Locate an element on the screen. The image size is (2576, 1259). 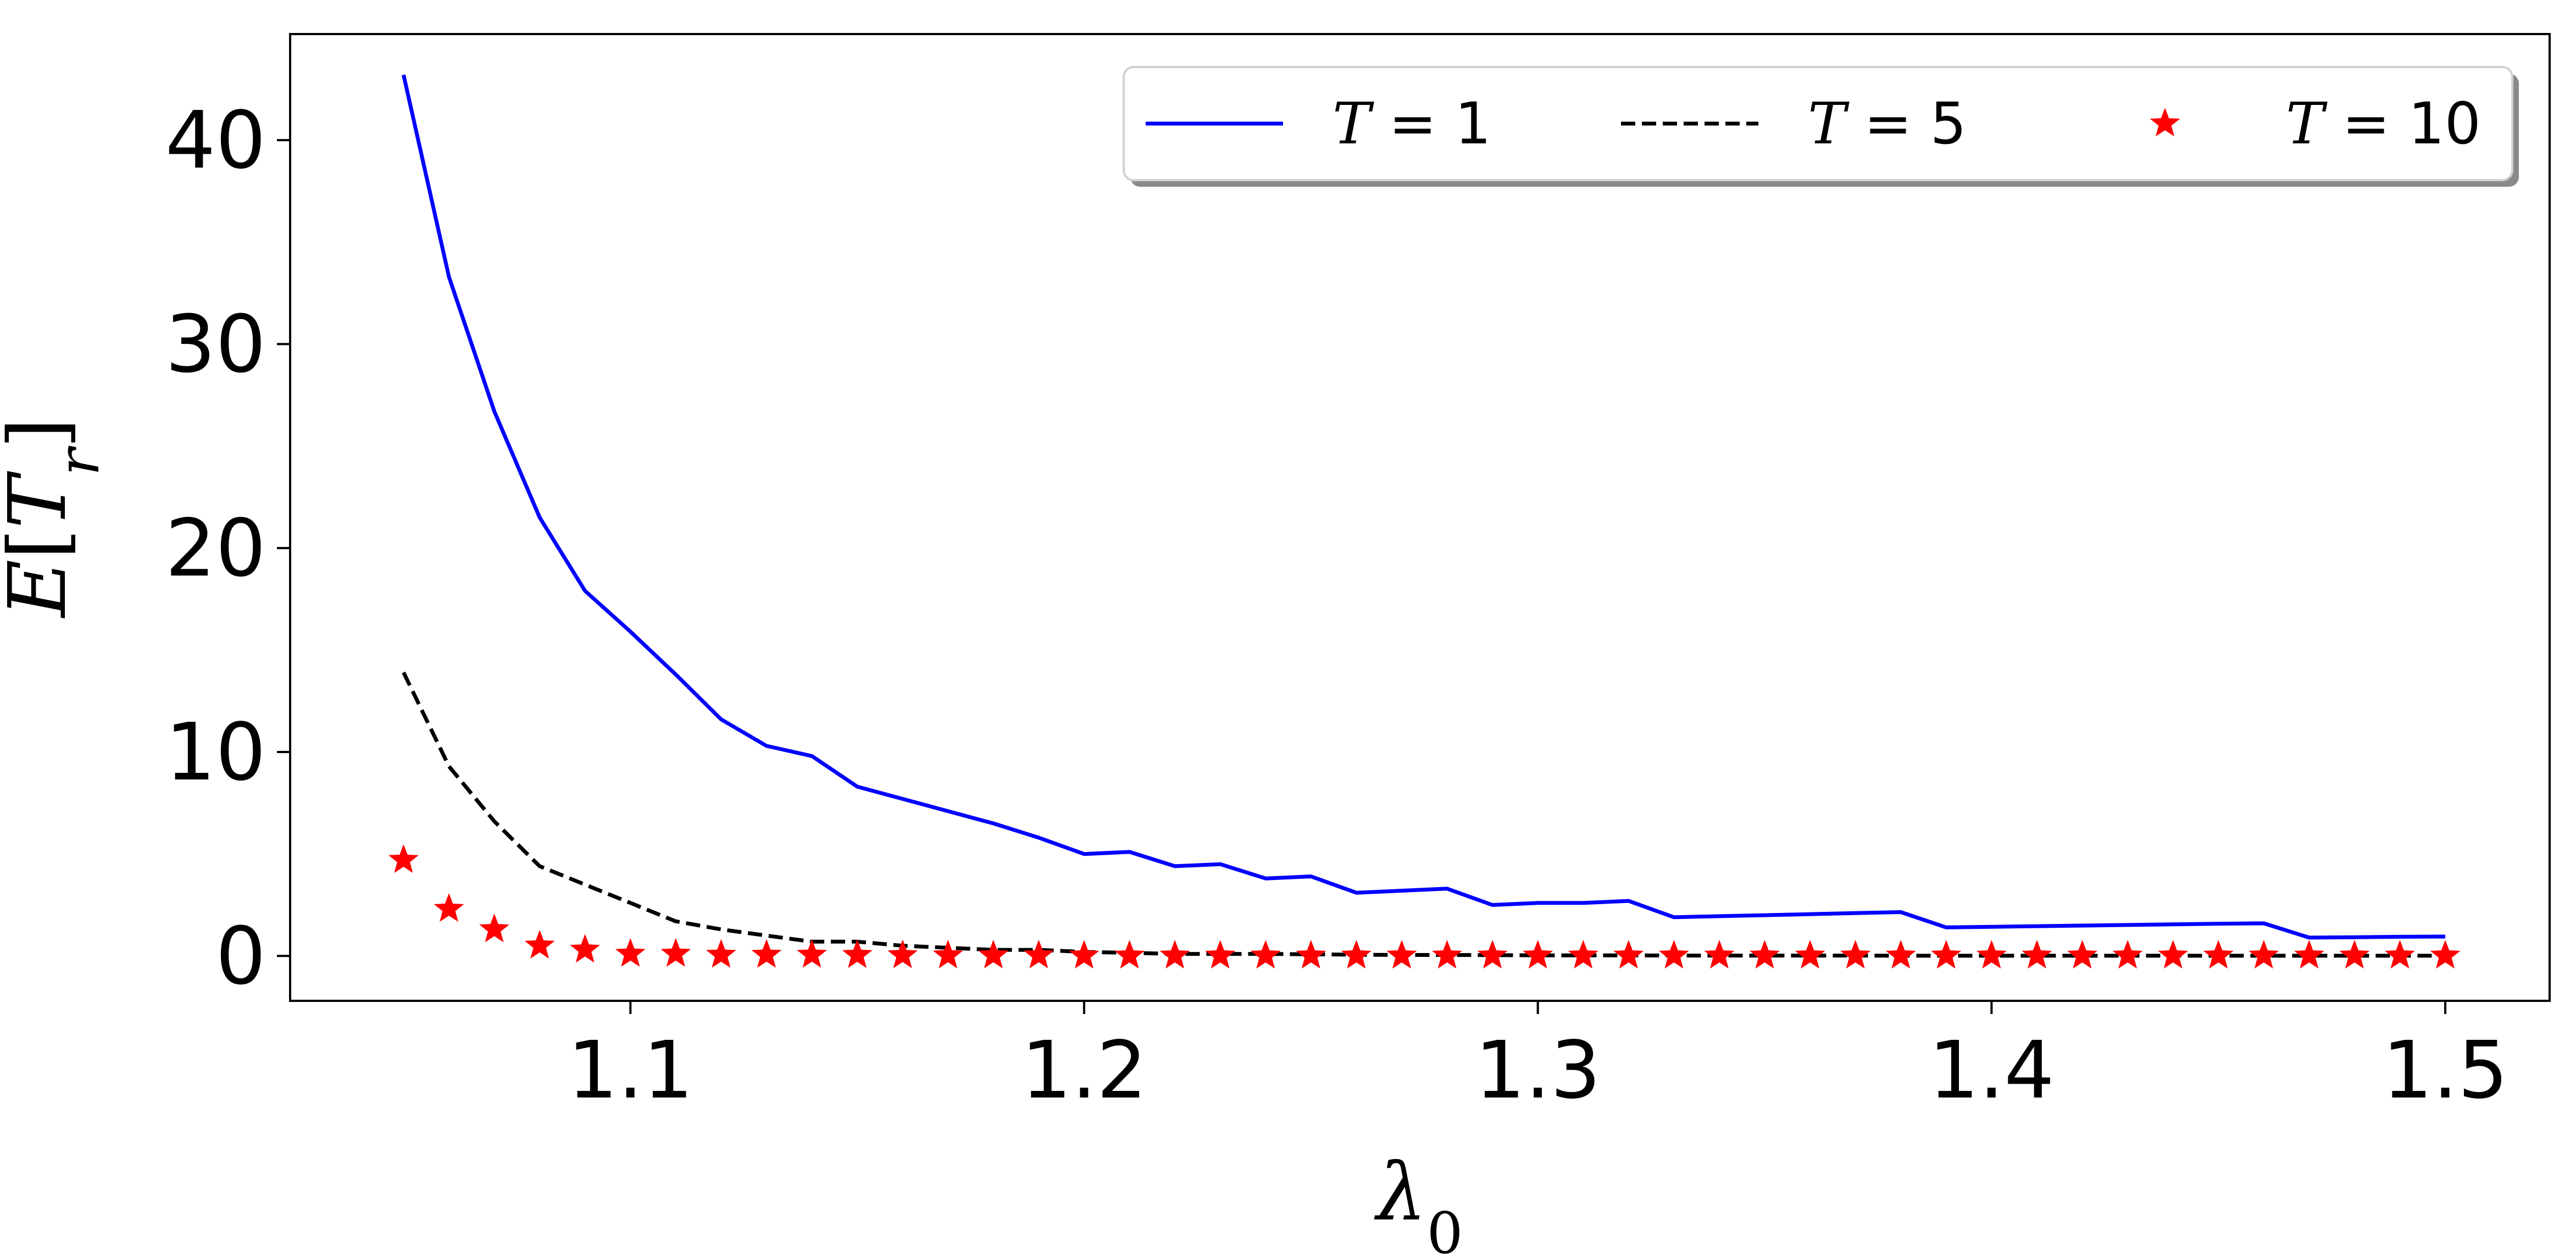
legend-label-part: = 5 is located at coordinates (1906, 123).